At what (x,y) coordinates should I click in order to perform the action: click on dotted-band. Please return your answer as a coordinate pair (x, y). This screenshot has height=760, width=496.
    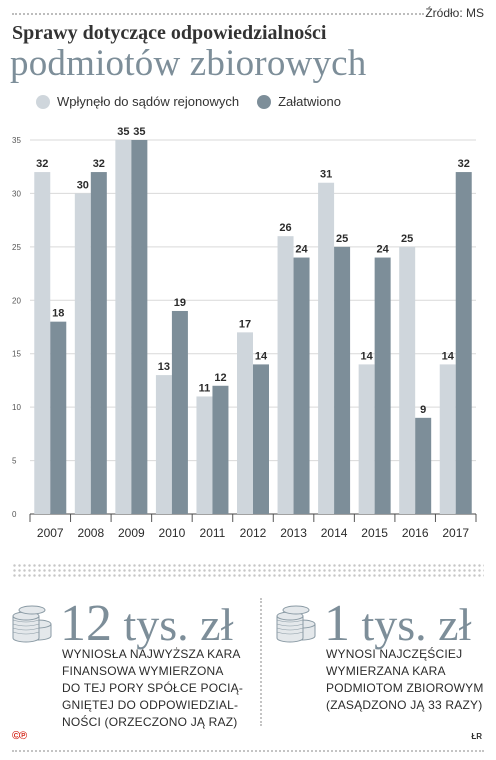
    Looking at the image, I should click on (248, 571).